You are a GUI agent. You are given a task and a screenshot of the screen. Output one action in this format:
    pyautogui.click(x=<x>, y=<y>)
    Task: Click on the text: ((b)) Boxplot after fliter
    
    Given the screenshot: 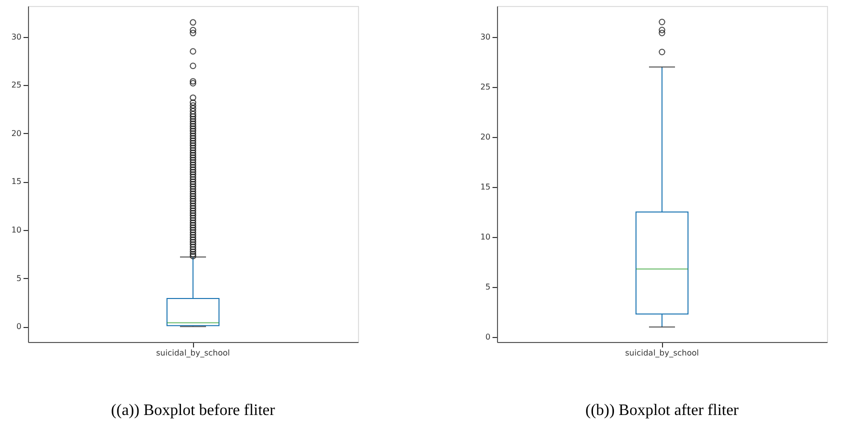 What is the action you would take?
    pyautogui.click(x=662, y=410)
    